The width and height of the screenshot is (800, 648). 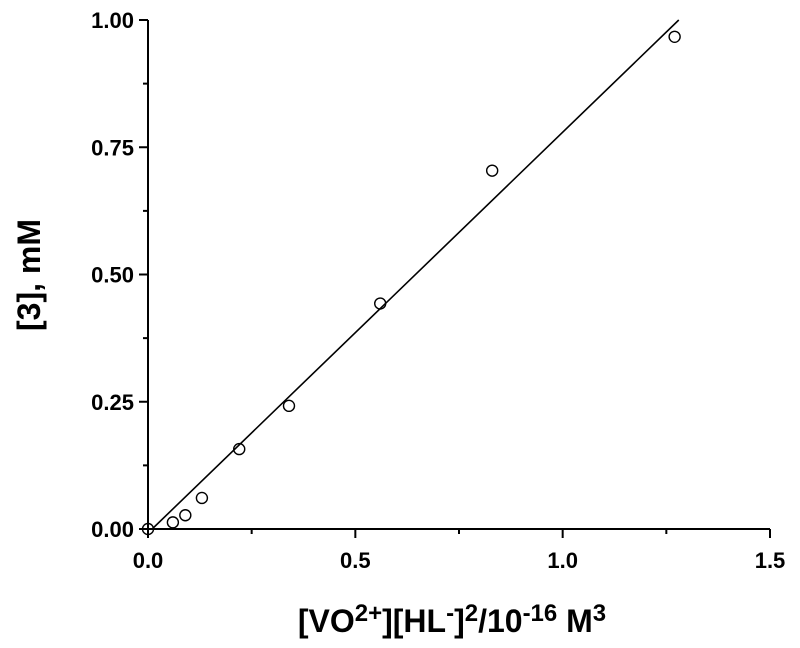 I want to click on y-tick-label: 0.25, so click(x=112, y=402).